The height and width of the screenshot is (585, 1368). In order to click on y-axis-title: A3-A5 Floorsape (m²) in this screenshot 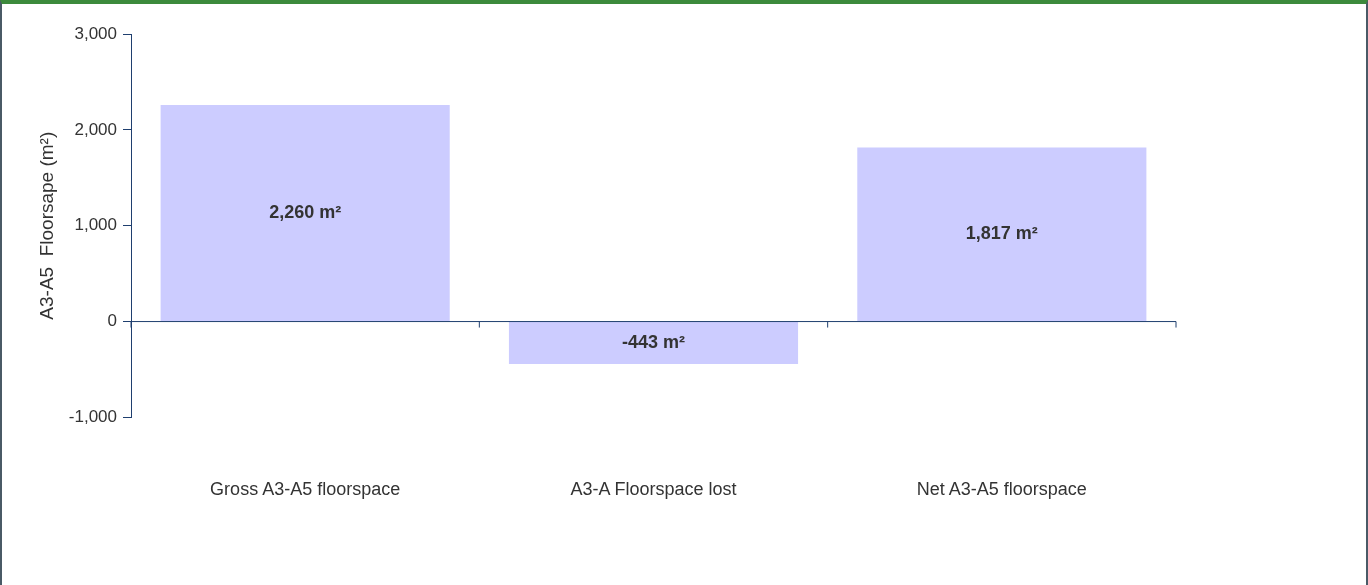, I will do `click(46, 225)`.